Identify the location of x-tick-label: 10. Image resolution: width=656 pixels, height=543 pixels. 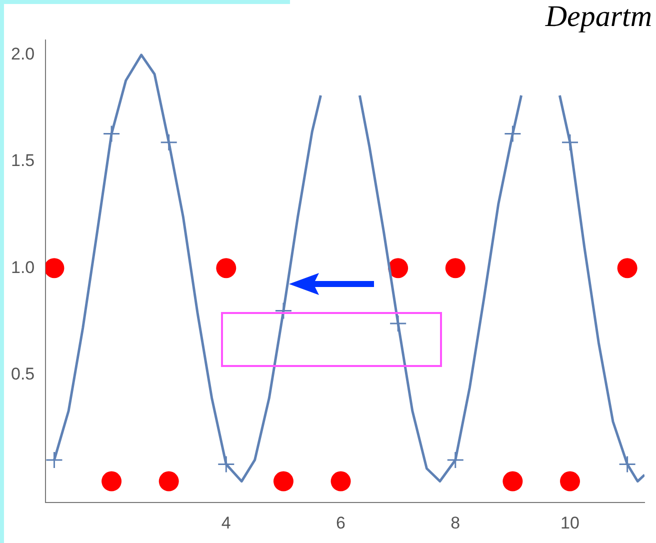
(570, 522).